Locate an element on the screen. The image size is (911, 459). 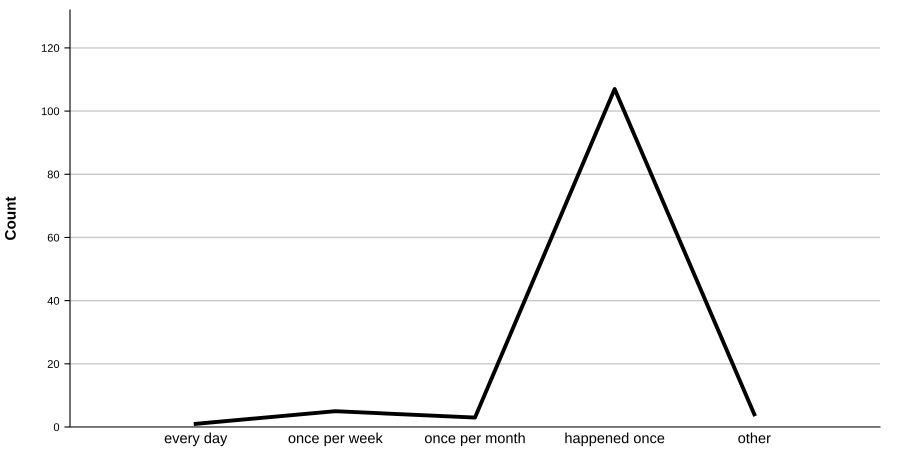
x-tick-label: happened once is located at coordinates (614, 439).